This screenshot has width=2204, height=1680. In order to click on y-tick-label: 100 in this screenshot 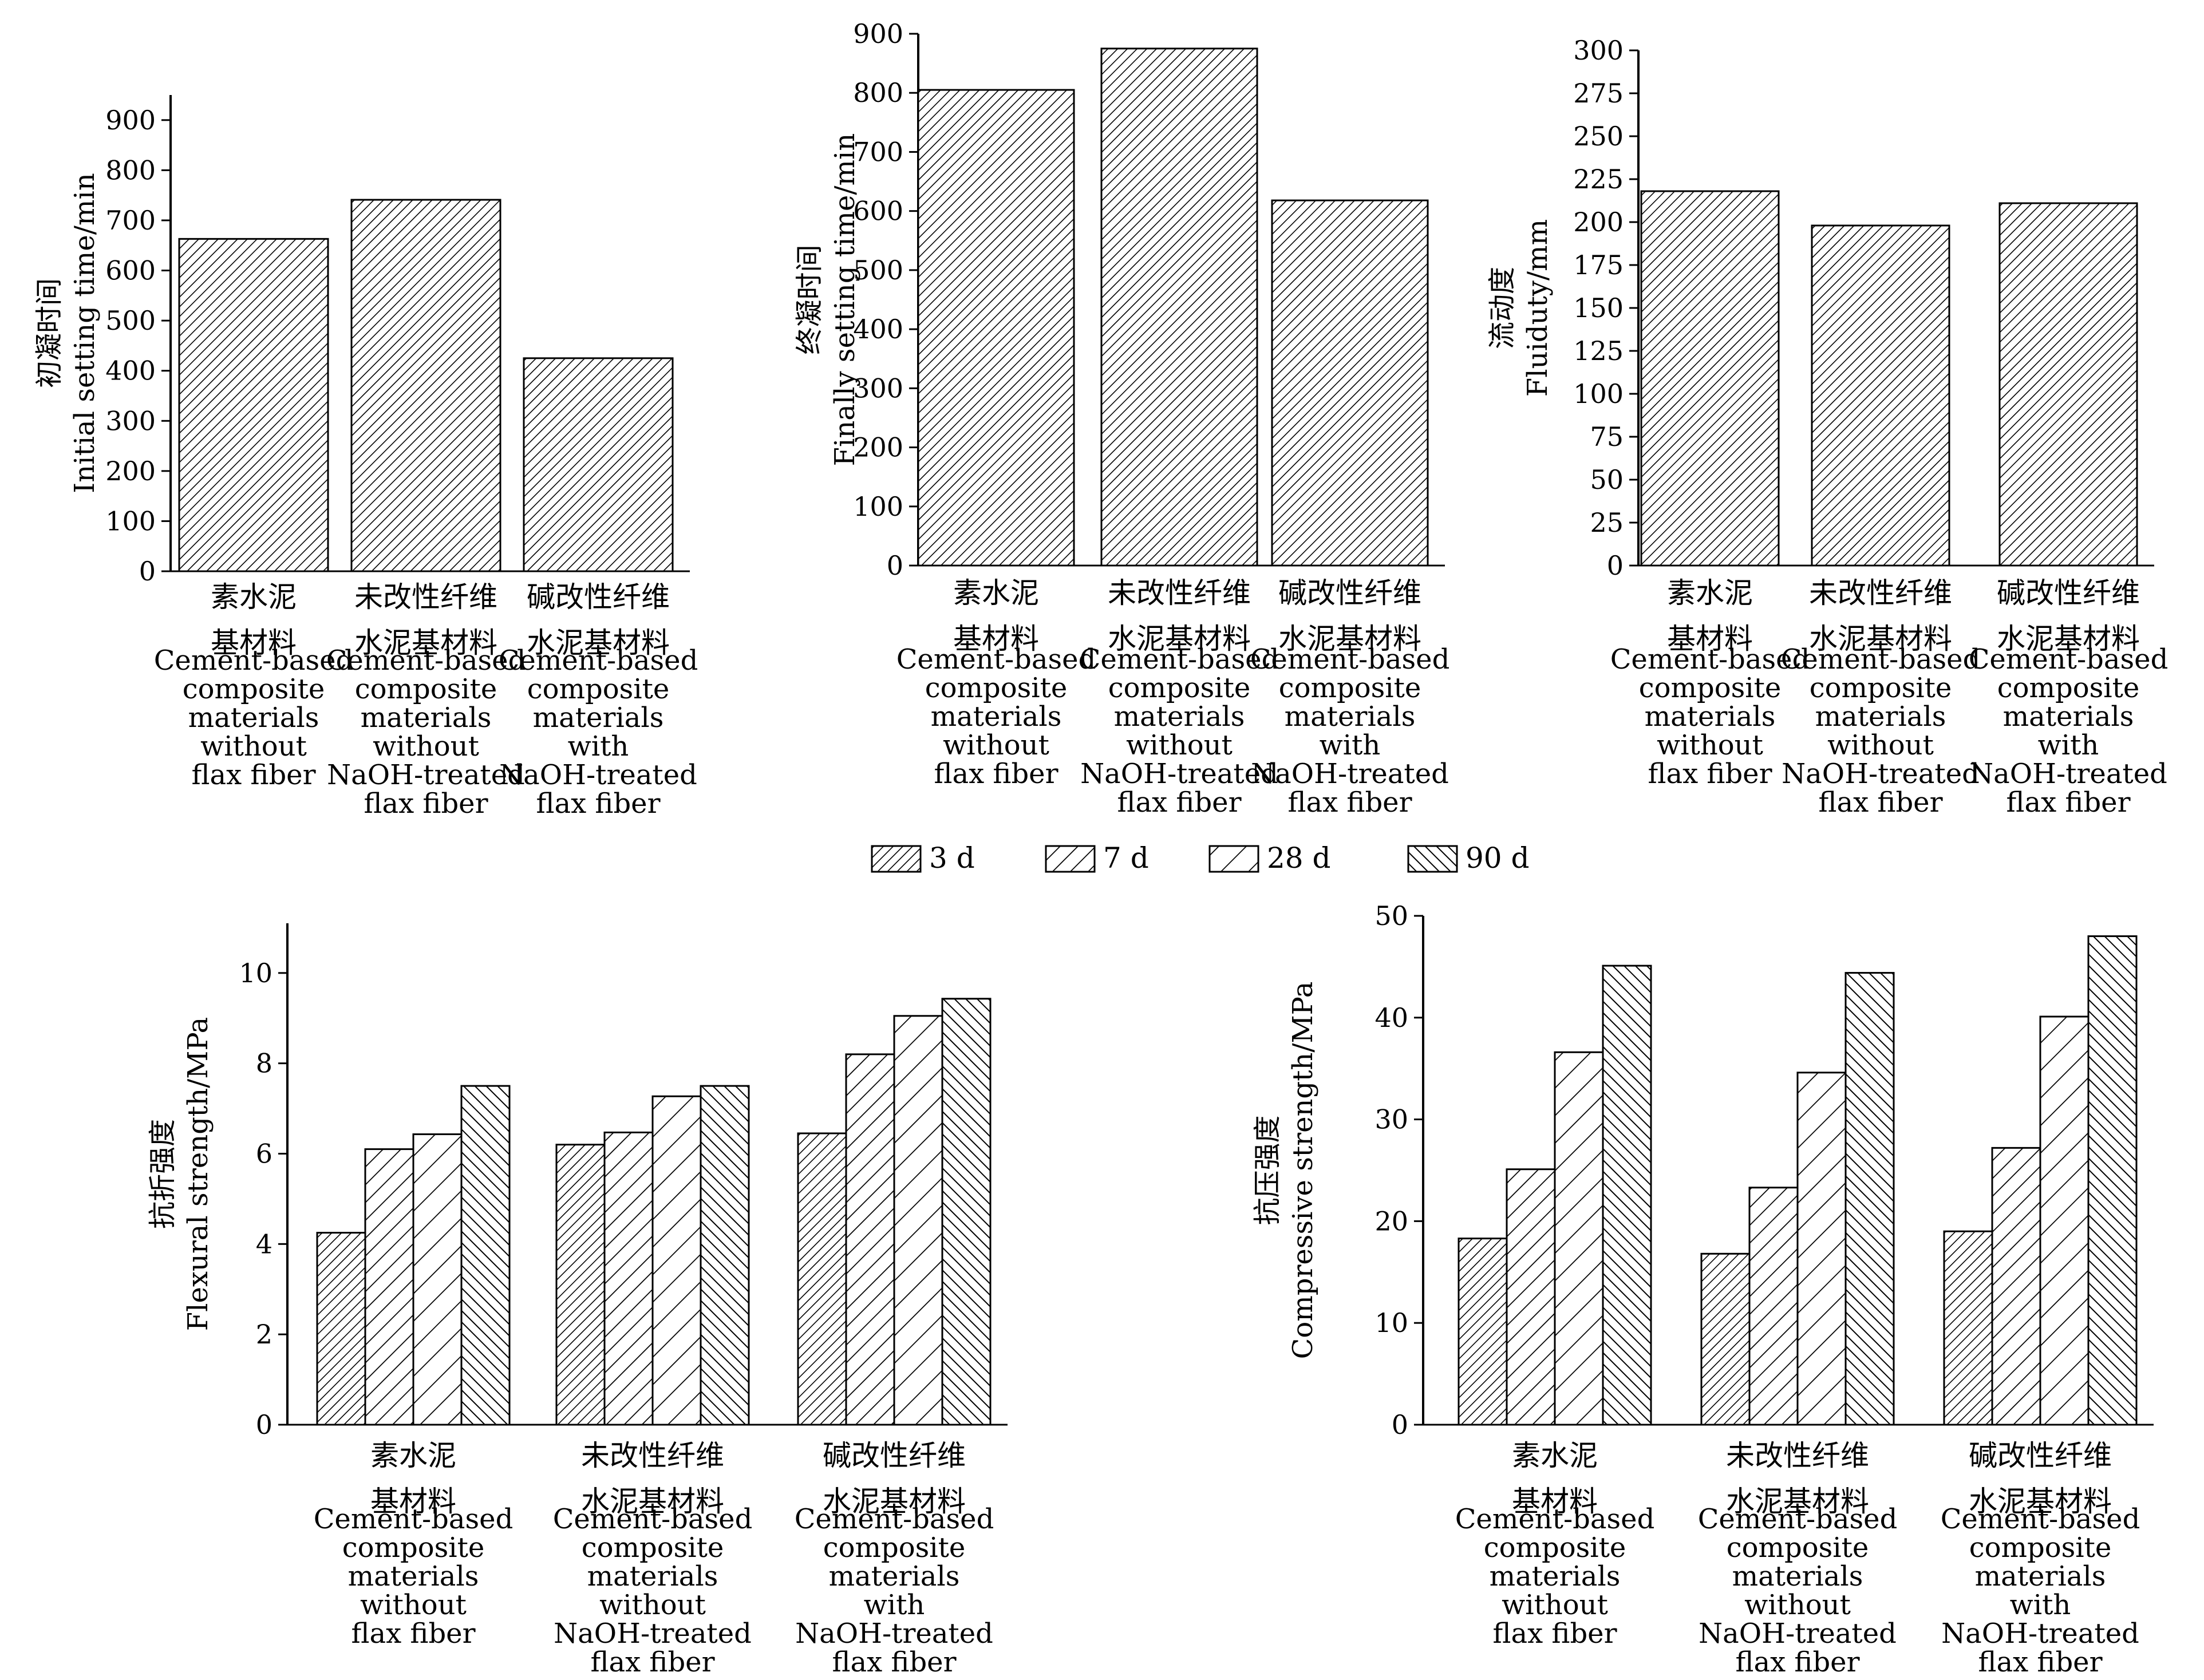, I will do `click(130, 520)`.